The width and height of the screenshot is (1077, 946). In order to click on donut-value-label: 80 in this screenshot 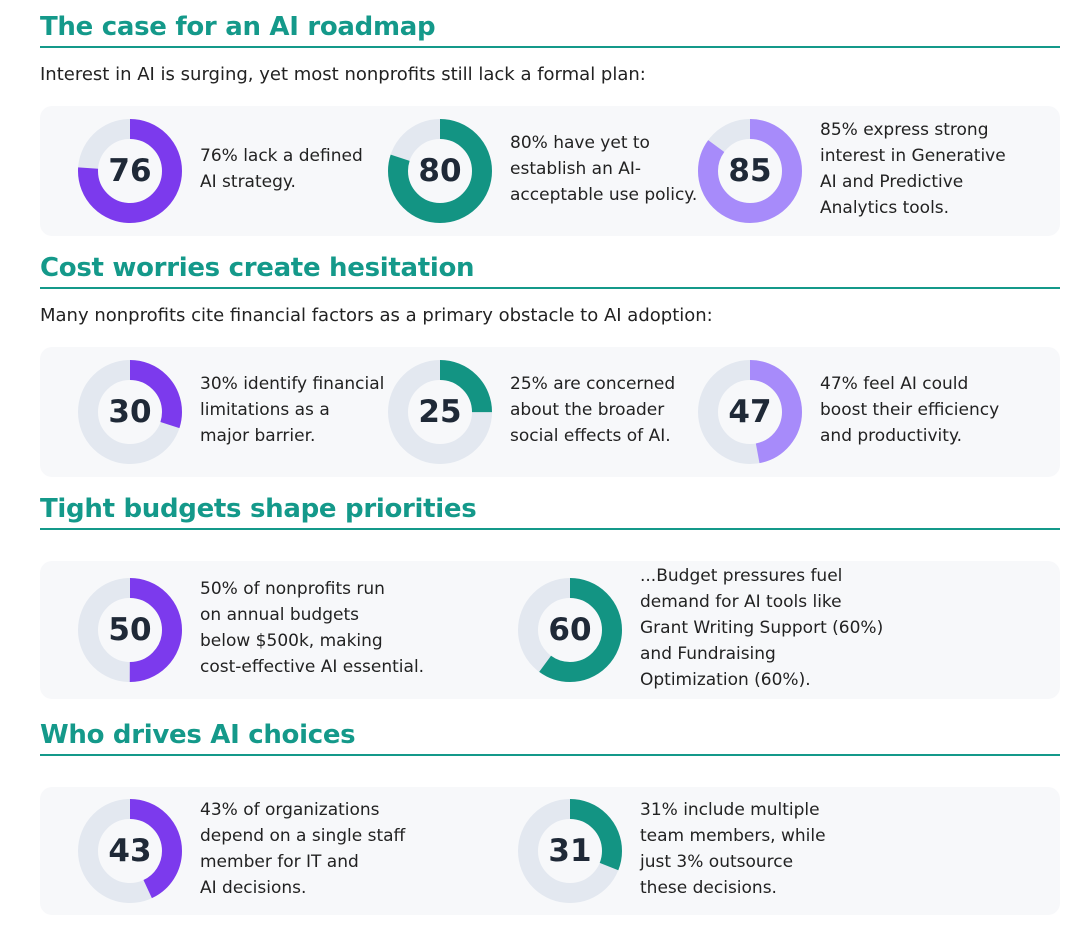, I will do `click(440, 171)`.